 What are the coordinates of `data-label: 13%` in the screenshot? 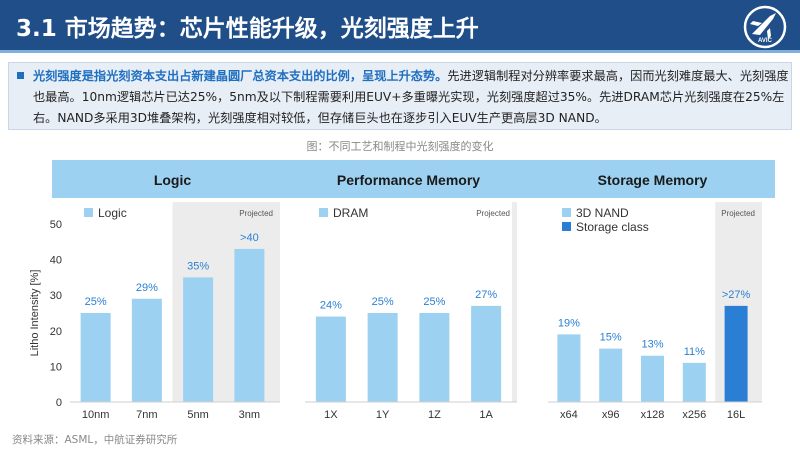 It's located at (652, 345).